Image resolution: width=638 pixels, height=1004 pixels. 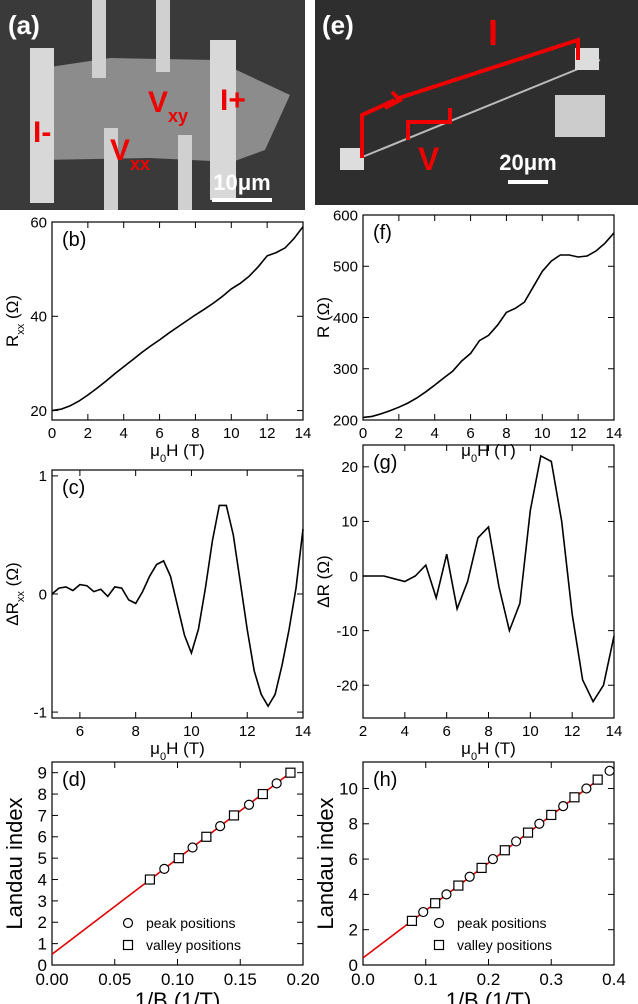 I want to click on y-axis-label: Rxx (Ω), so click(x=15, y=321).